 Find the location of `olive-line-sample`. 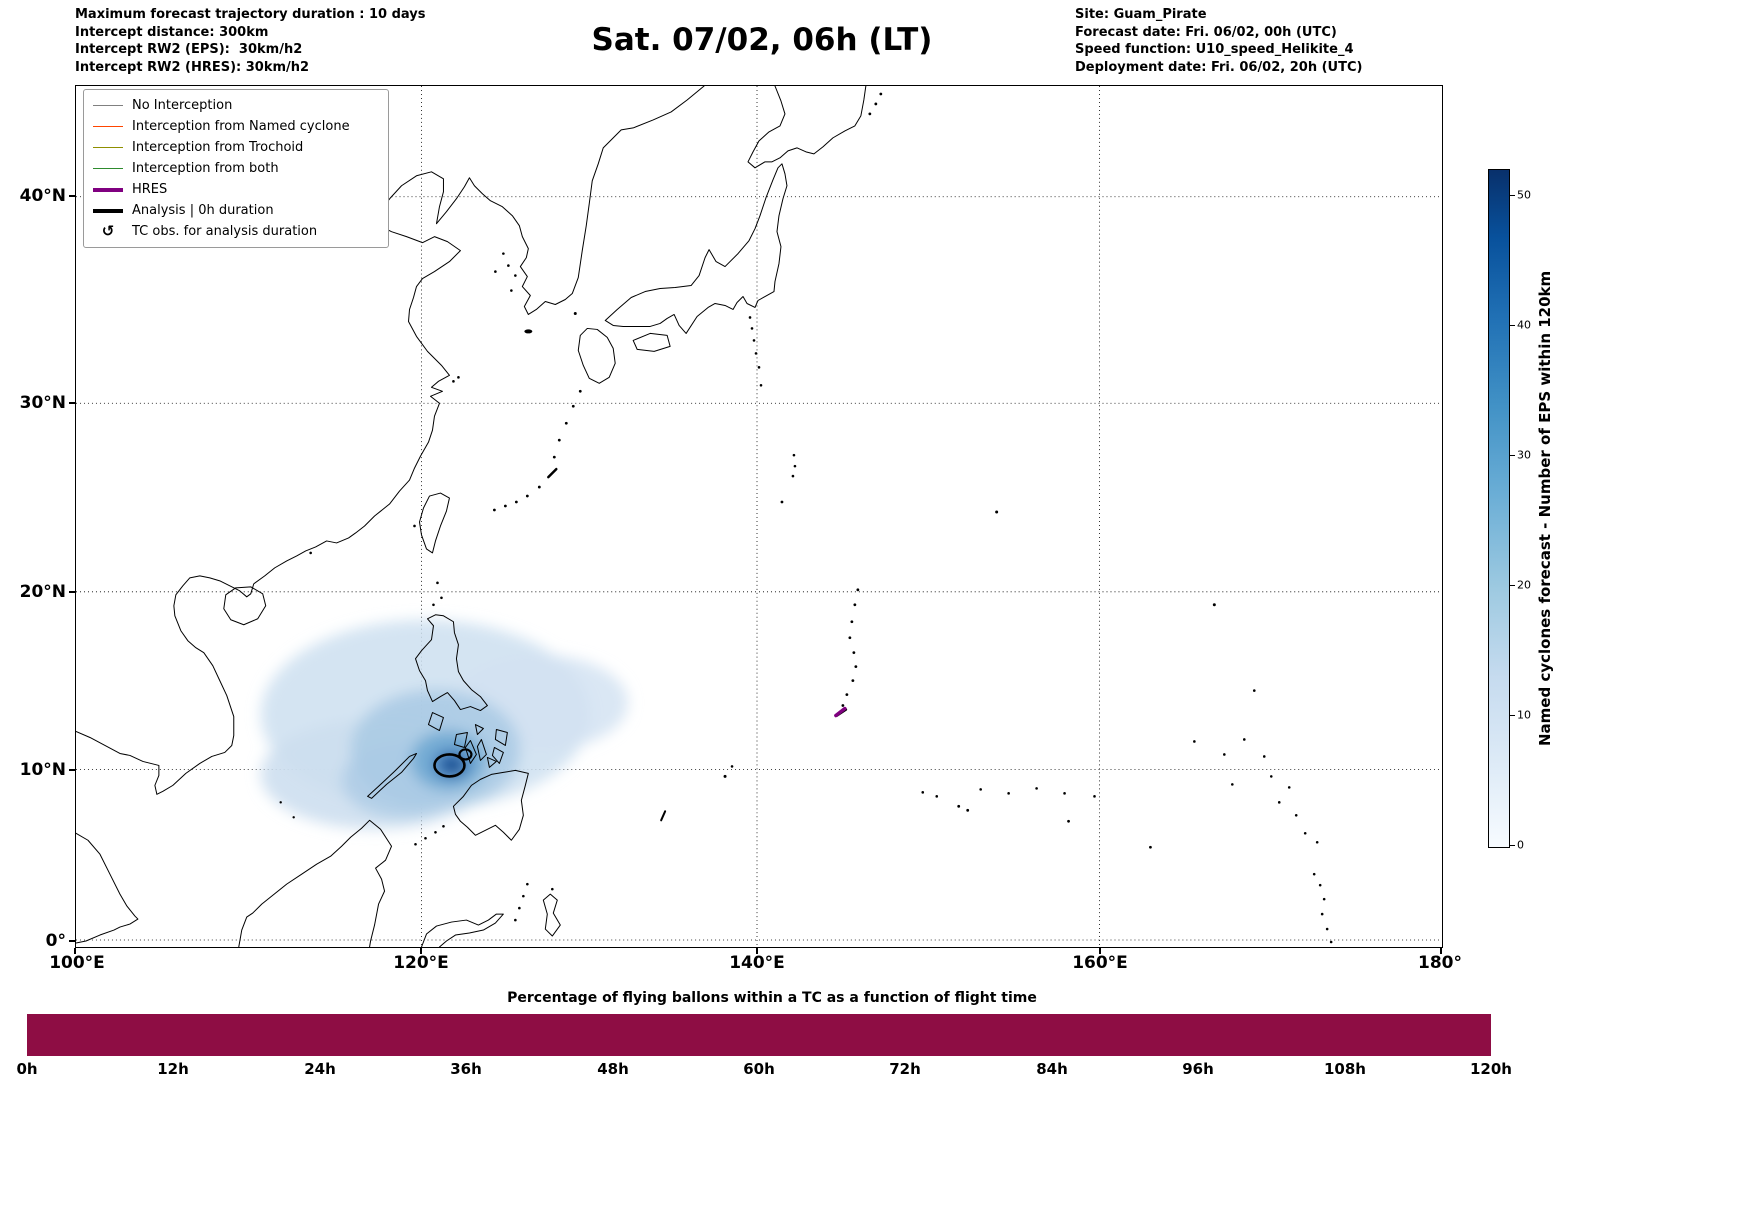

olive-line-sample is located at coordinates (108, 147).